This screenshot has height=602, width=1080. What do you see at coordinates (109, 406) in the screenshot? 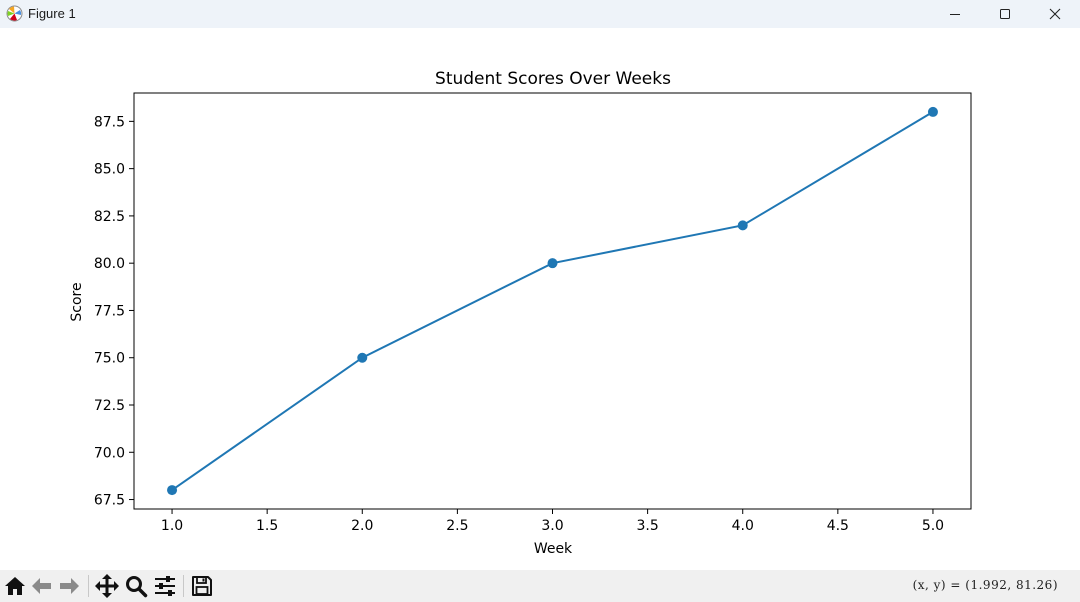
I see `y-tick-label: 72.5` at bounding box center [109, 406].